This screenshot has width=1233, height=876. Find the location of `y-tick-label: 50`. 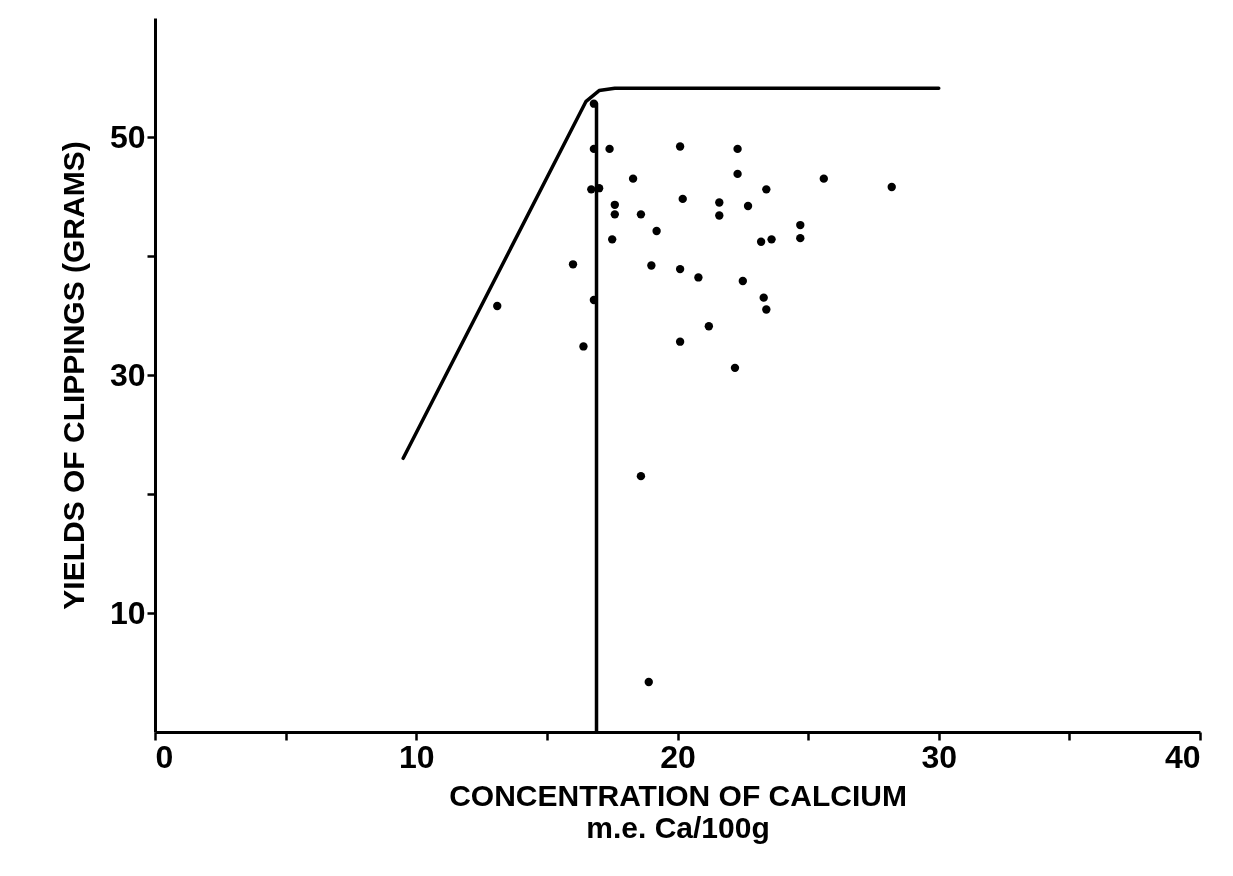

y-tick-label: 50 is located at coordinates (127, 136).